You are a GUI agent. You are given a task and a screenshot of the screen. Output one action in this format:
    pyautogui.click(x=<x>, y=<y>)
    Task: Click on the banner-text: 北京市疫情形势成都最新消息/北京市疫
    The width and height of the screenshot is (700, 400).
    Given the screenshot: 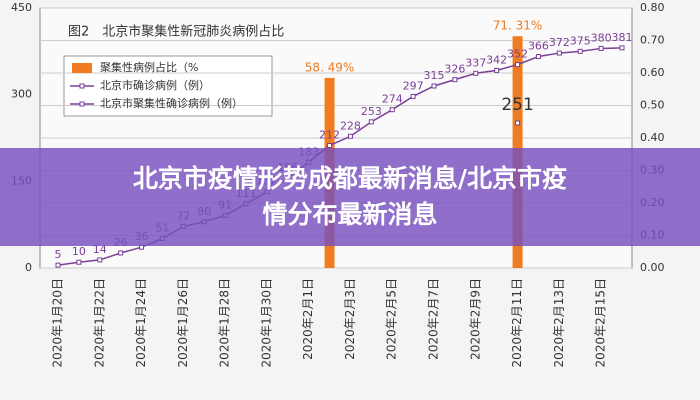 What is the action you would take?
    pyautogui.click(x=350, y=178)
    